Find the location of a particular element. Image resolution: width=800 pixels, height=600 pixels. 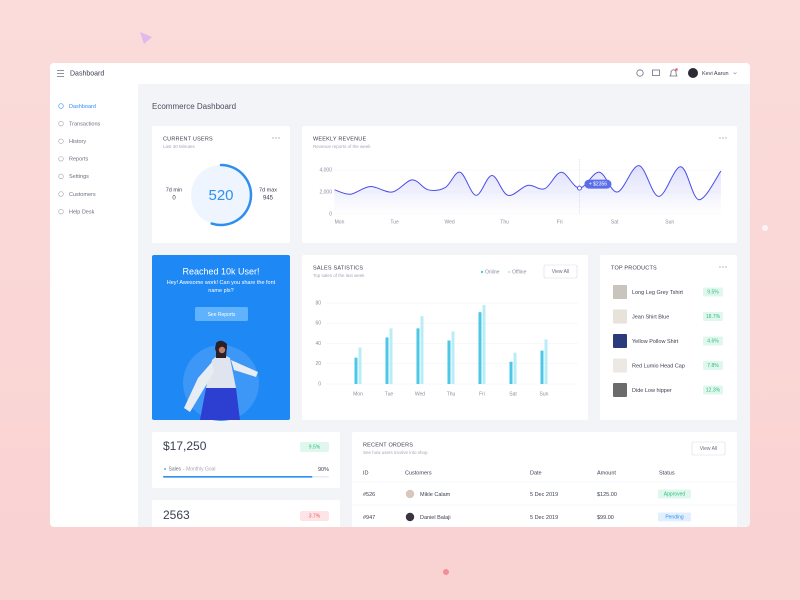

search-icon is located at coordinates (640, 73).